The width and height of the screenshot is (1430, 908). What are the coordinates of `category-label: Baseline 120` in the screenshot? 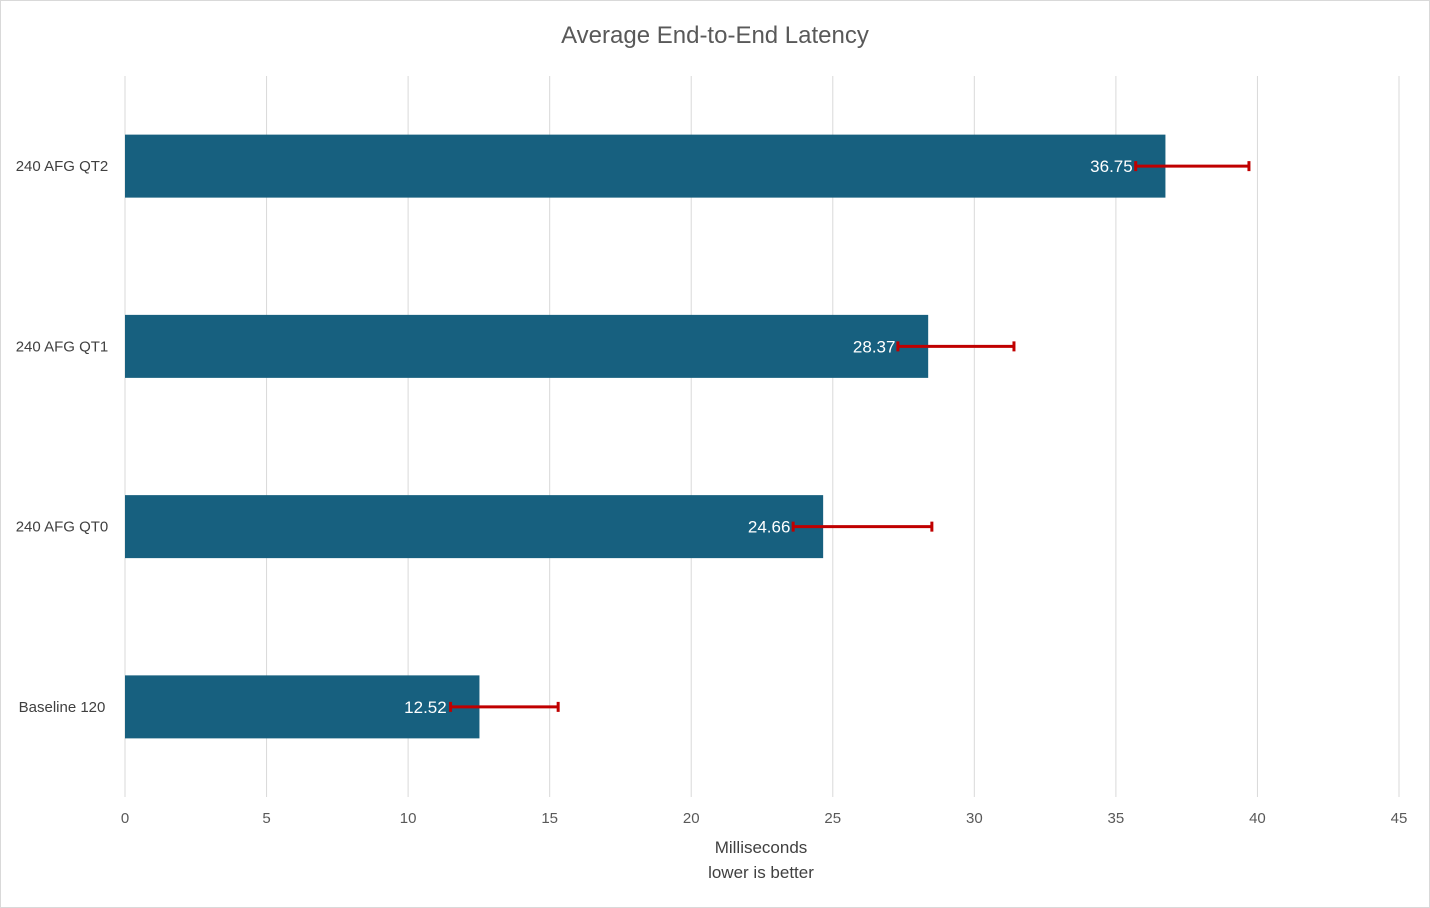 It's located at (62, 707).